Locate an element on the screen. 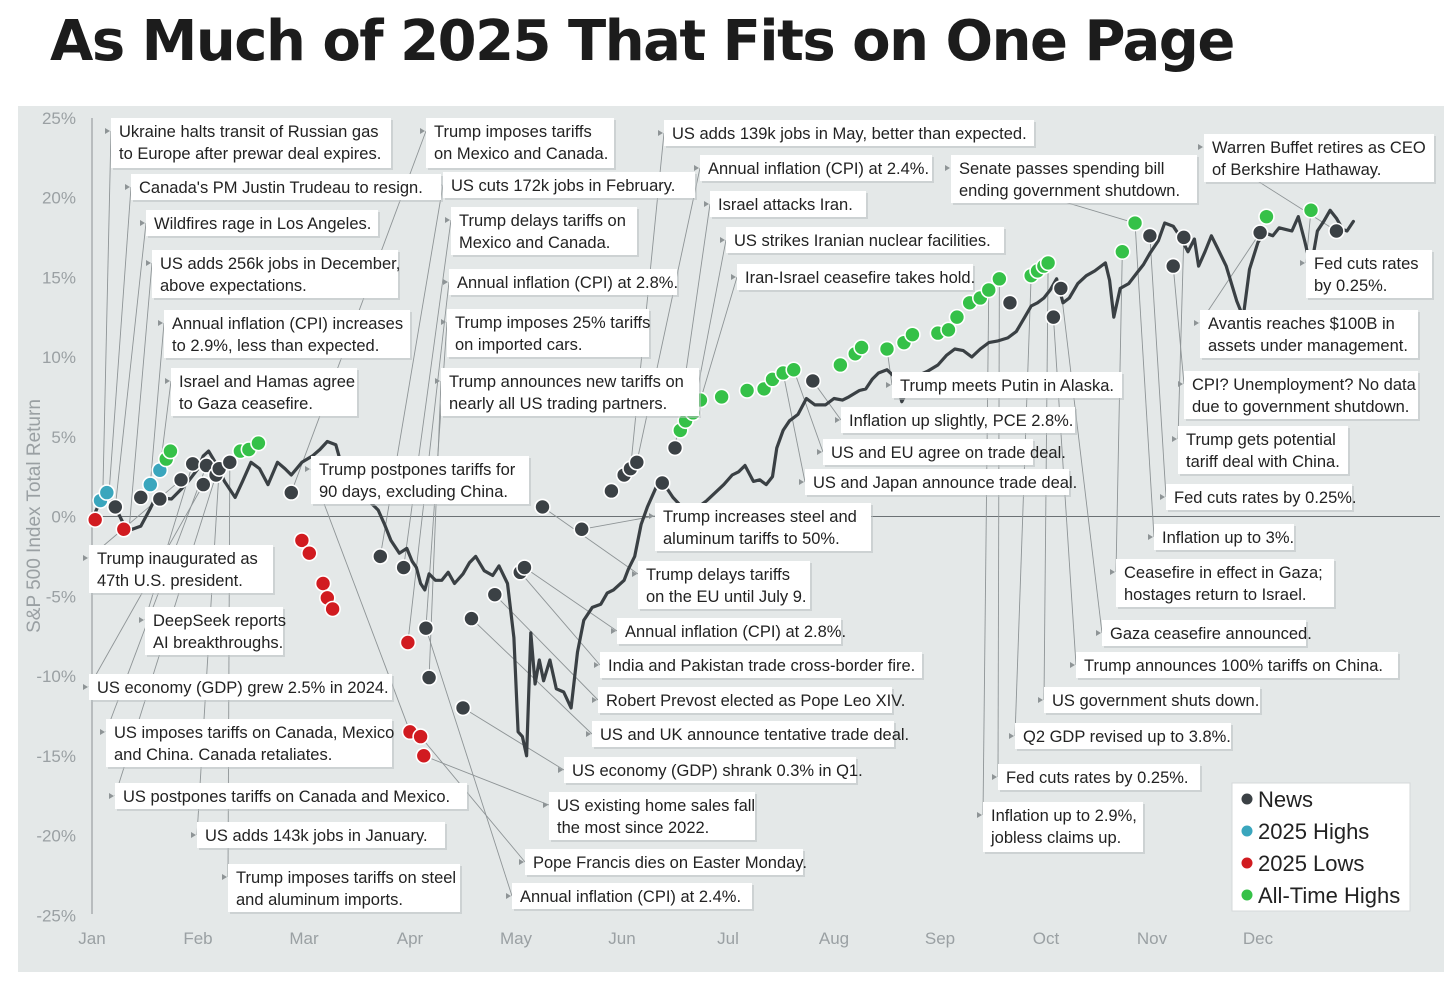 The height and width of the screenshot is (982, 1456). annotation: Inflation up slightly, PCE 2.8%. is located at coordinates (959, 421).